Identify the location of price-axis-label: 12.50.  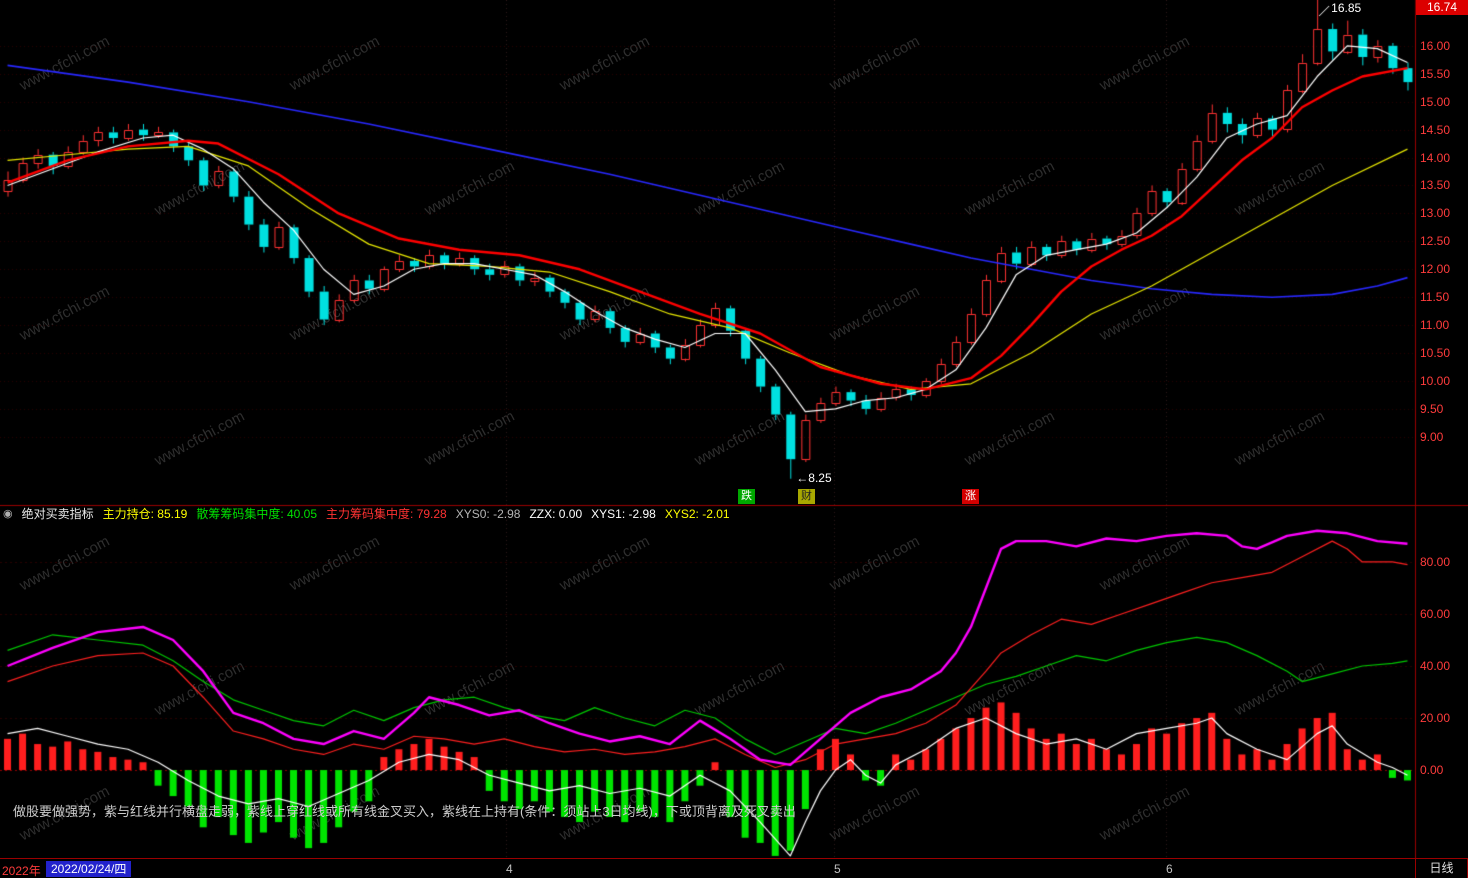
(1435, 241).